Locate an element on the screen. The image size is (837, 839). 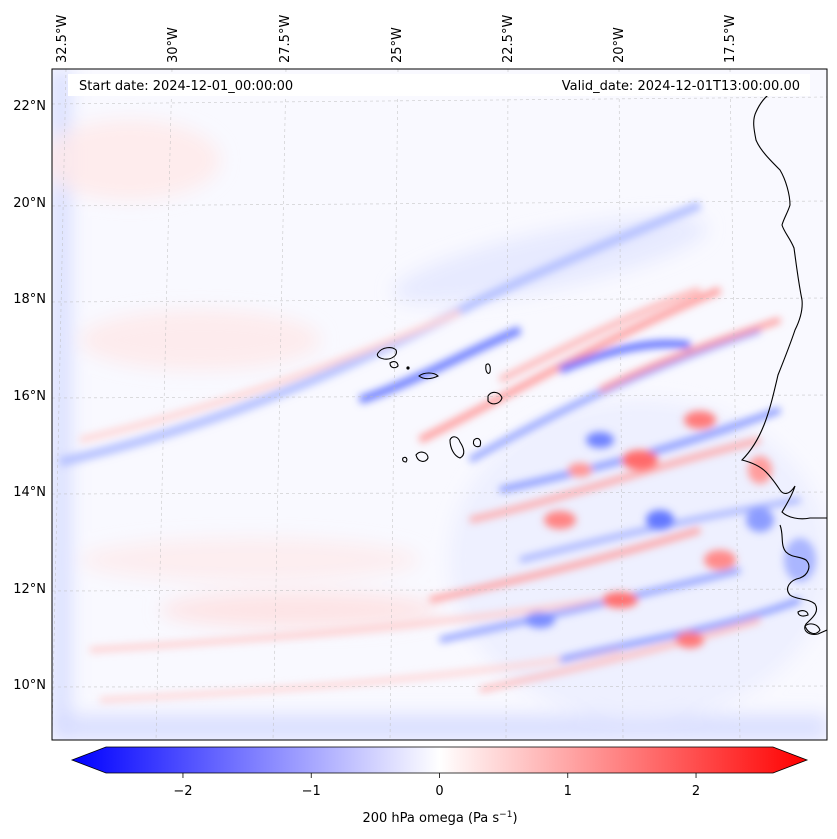
colorbar: −2 −1 0 1 2 200 hPa omega (Pa s−1) is located at coordinates (439, 786).